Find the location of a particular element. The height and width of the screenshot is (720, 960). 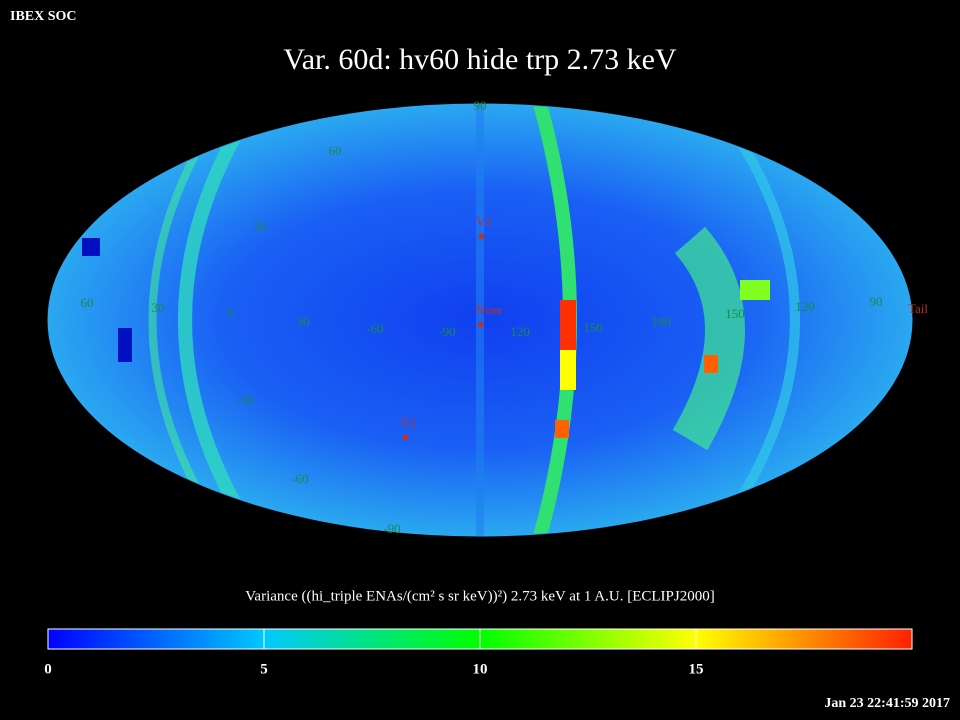

marker-label: Nose is located at coordinates (489, 309).